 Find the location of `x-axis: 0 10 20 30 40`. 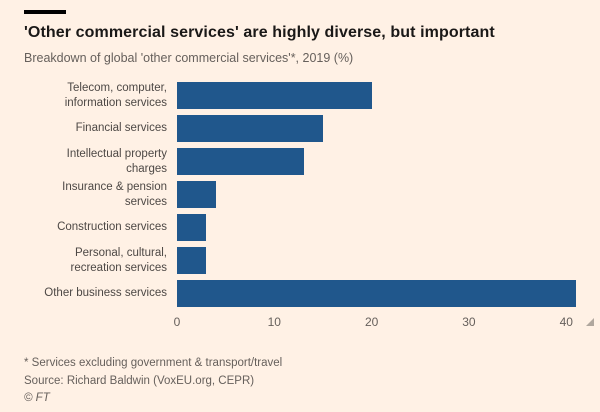

x-axis: 0 10 20 30 40 is located at coordinates (300, 320).